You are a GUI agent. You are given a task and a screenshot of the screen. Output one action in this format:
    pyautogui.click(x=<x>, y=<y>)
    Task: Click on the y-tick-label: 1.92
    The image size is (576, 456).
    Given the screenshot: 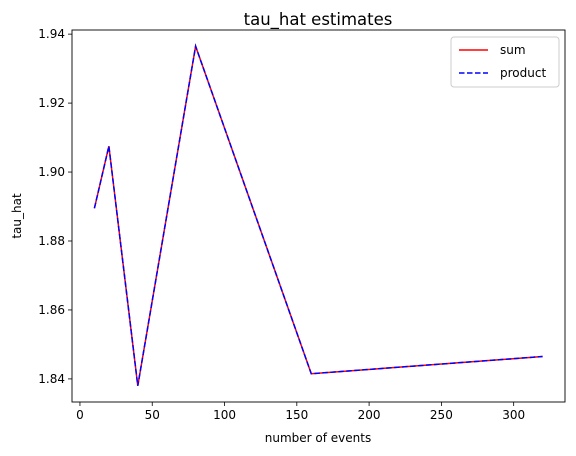 What is the action you would take?
    pyautogui.click(x=51, y=103)
    